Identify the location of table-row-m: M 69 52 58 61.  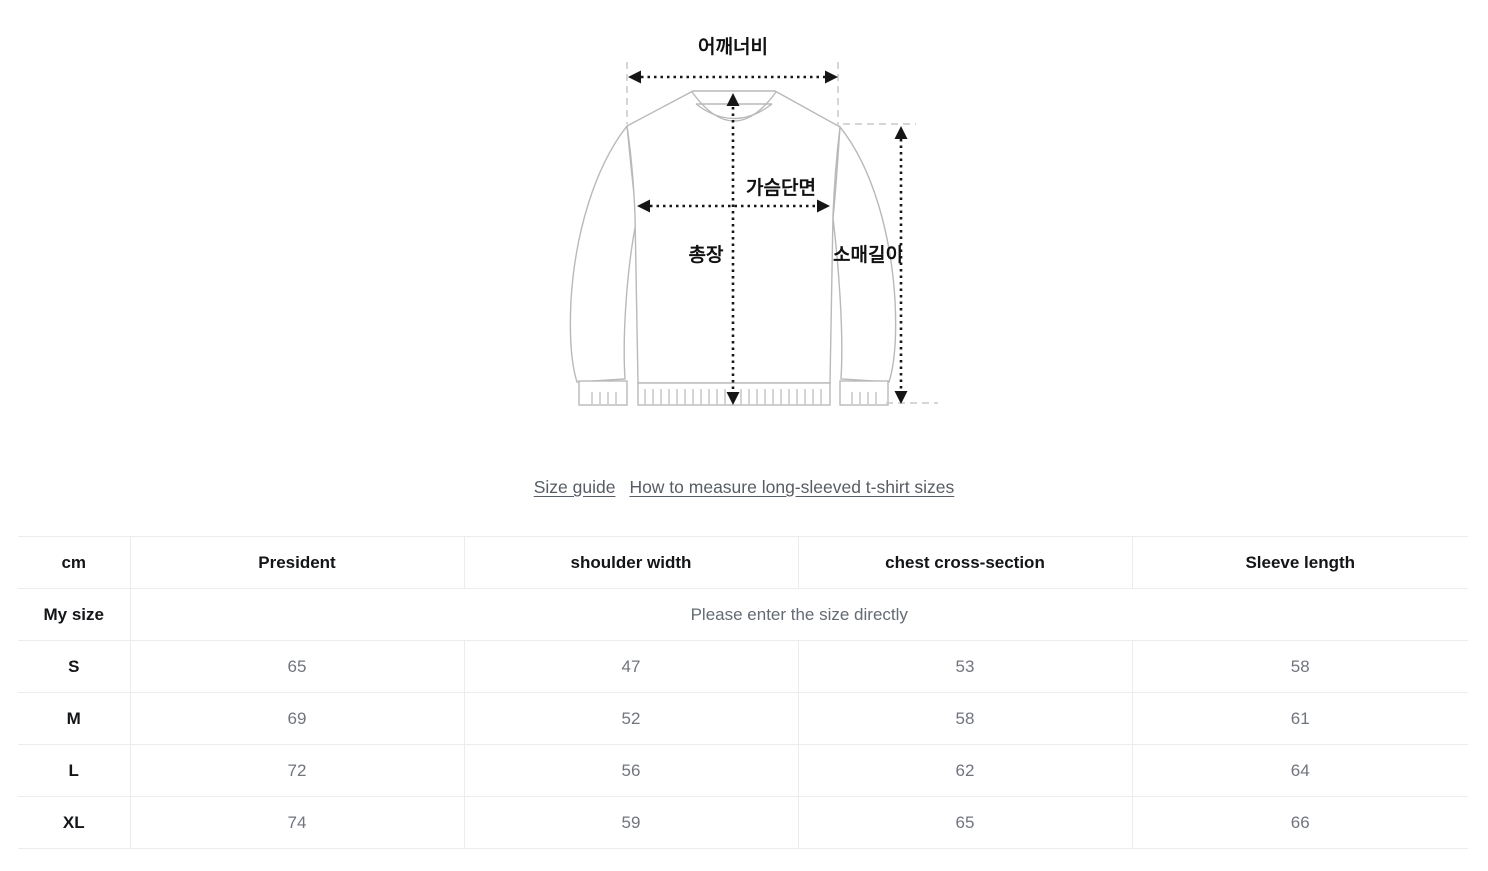
(743, 718).